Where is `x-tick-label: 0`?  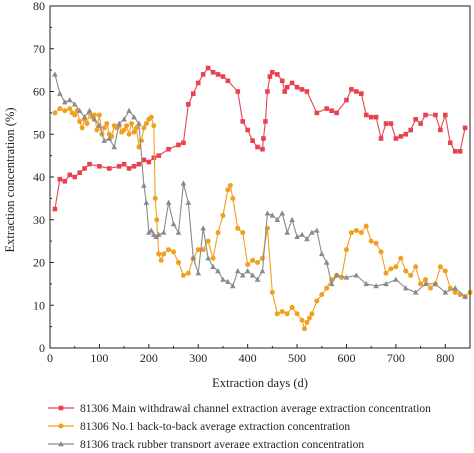 x-tick-label: 0 is located at coordinates (50, 358).